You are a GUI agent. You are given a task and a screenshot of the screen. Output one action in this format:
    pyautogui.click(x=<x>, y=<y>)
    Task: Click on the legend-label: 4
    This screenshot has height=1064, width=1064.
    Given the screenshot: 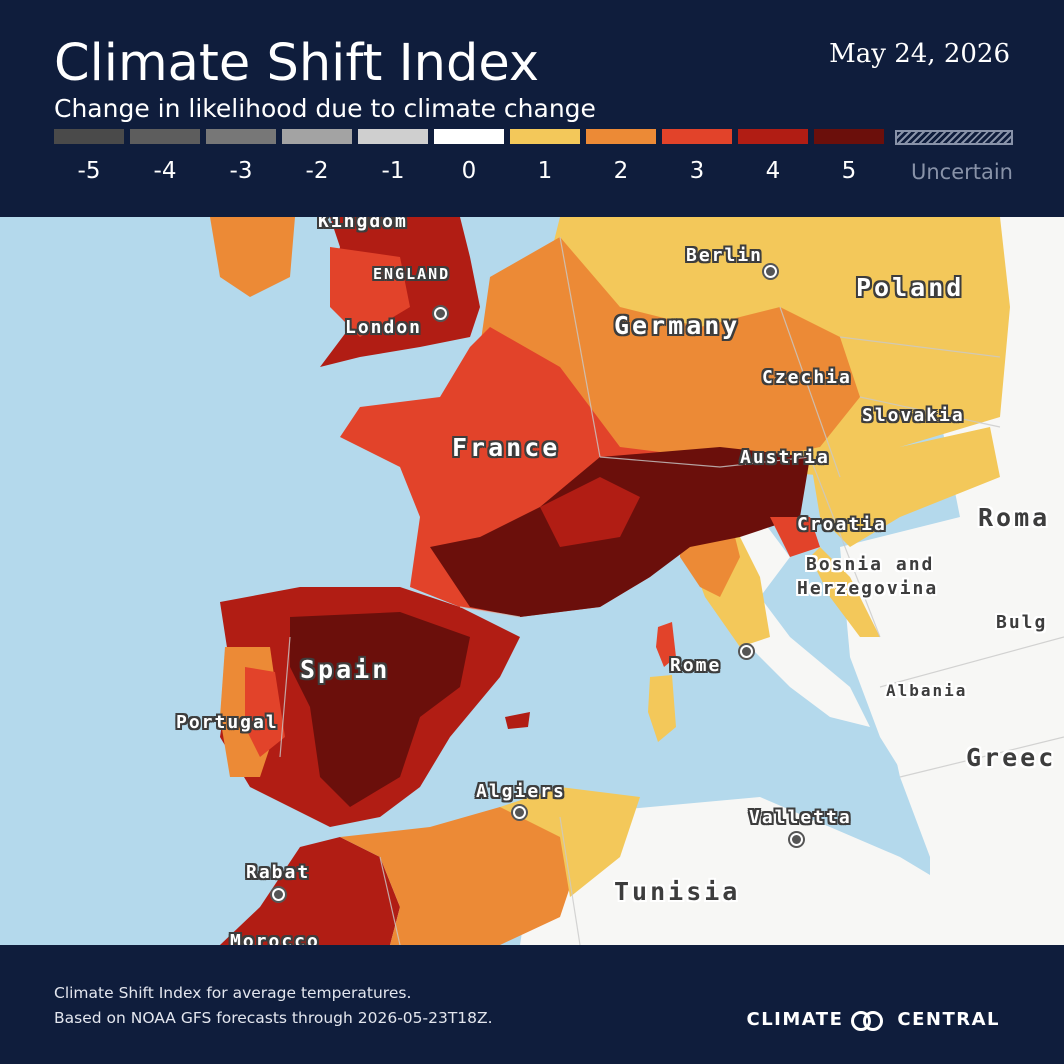 What is the action you would take?
    pyautogui.click(x=773, y=171)
    